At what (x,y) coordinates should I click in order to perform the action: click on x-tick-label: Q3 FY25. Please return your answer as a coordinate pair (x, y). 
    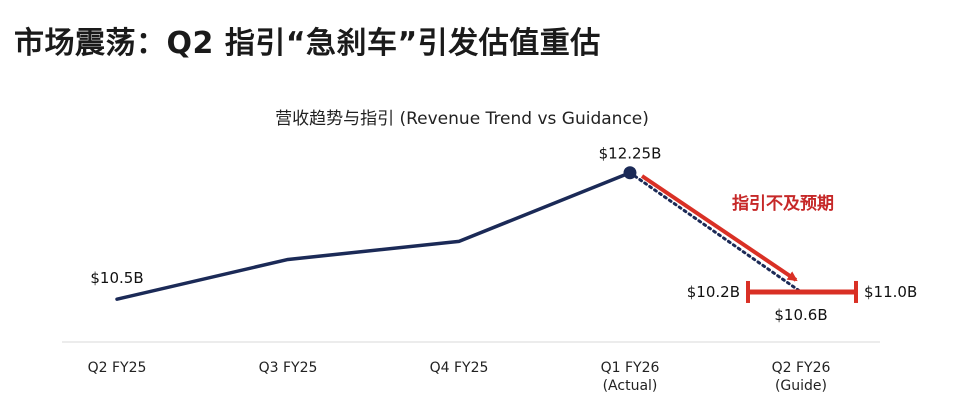
    Looking at the image, I should click on (288, 368).